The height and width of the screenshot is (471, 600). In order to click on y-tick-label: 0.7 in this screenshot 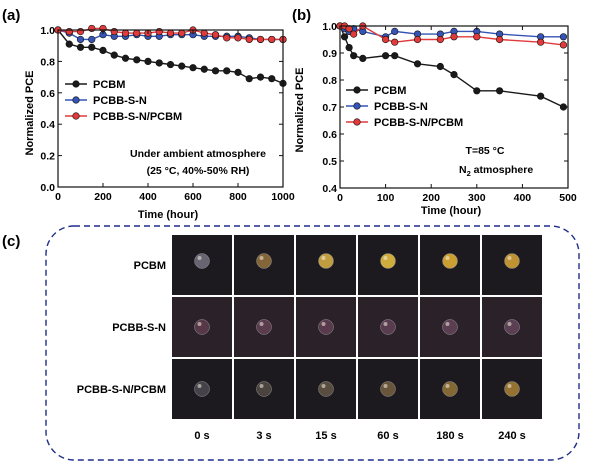, I will do `click(329, 108)`.